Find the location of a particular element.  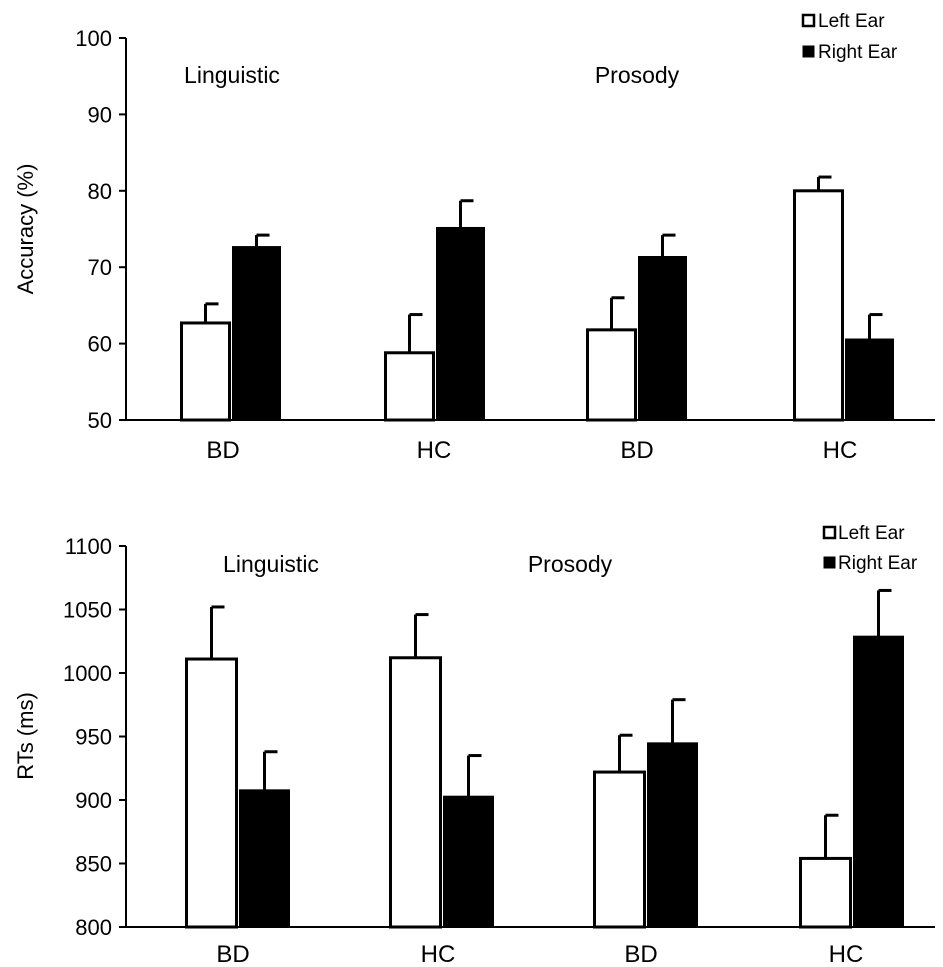

y-tick-label: 850 is located at coordinates (93, 864).